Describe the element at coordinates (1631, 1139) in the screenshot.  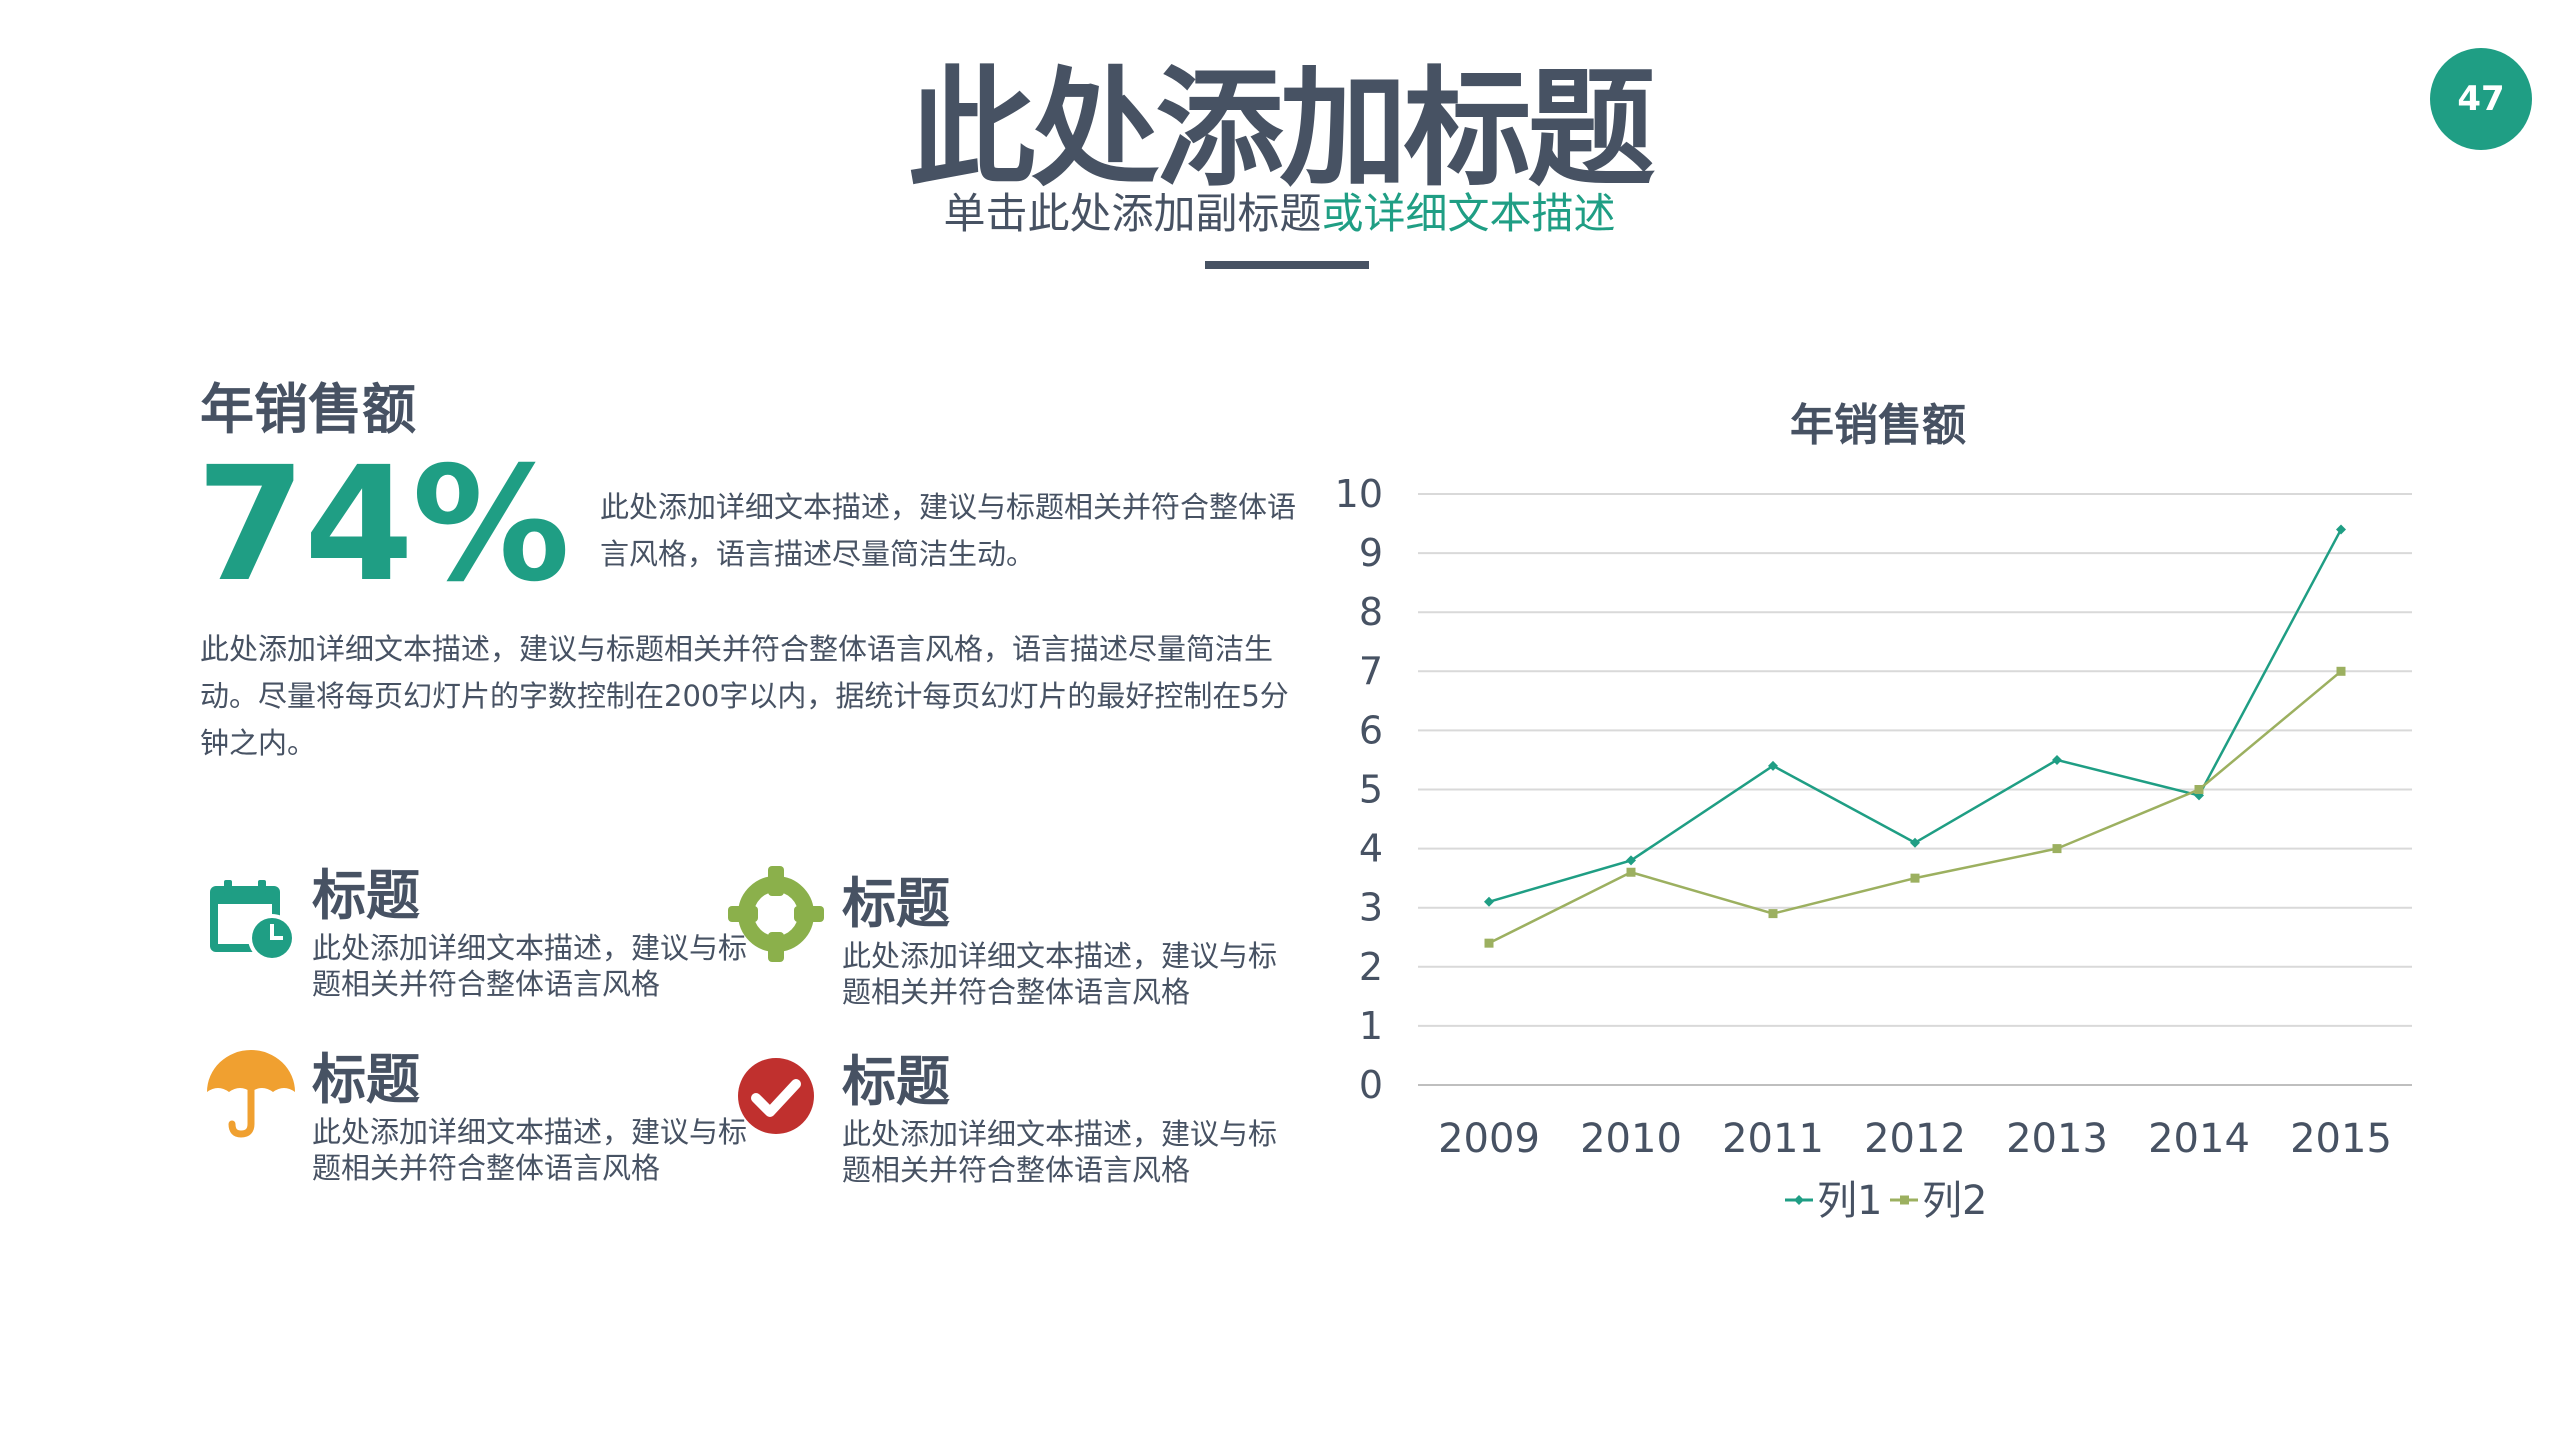
I see `x-tick-label: 2010` at that location.